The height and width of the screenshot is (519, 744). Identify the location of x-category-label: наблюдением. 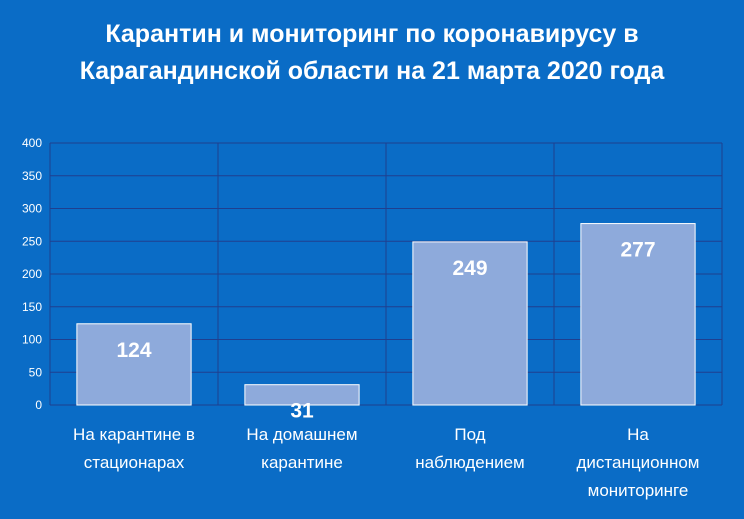
(470, 462).